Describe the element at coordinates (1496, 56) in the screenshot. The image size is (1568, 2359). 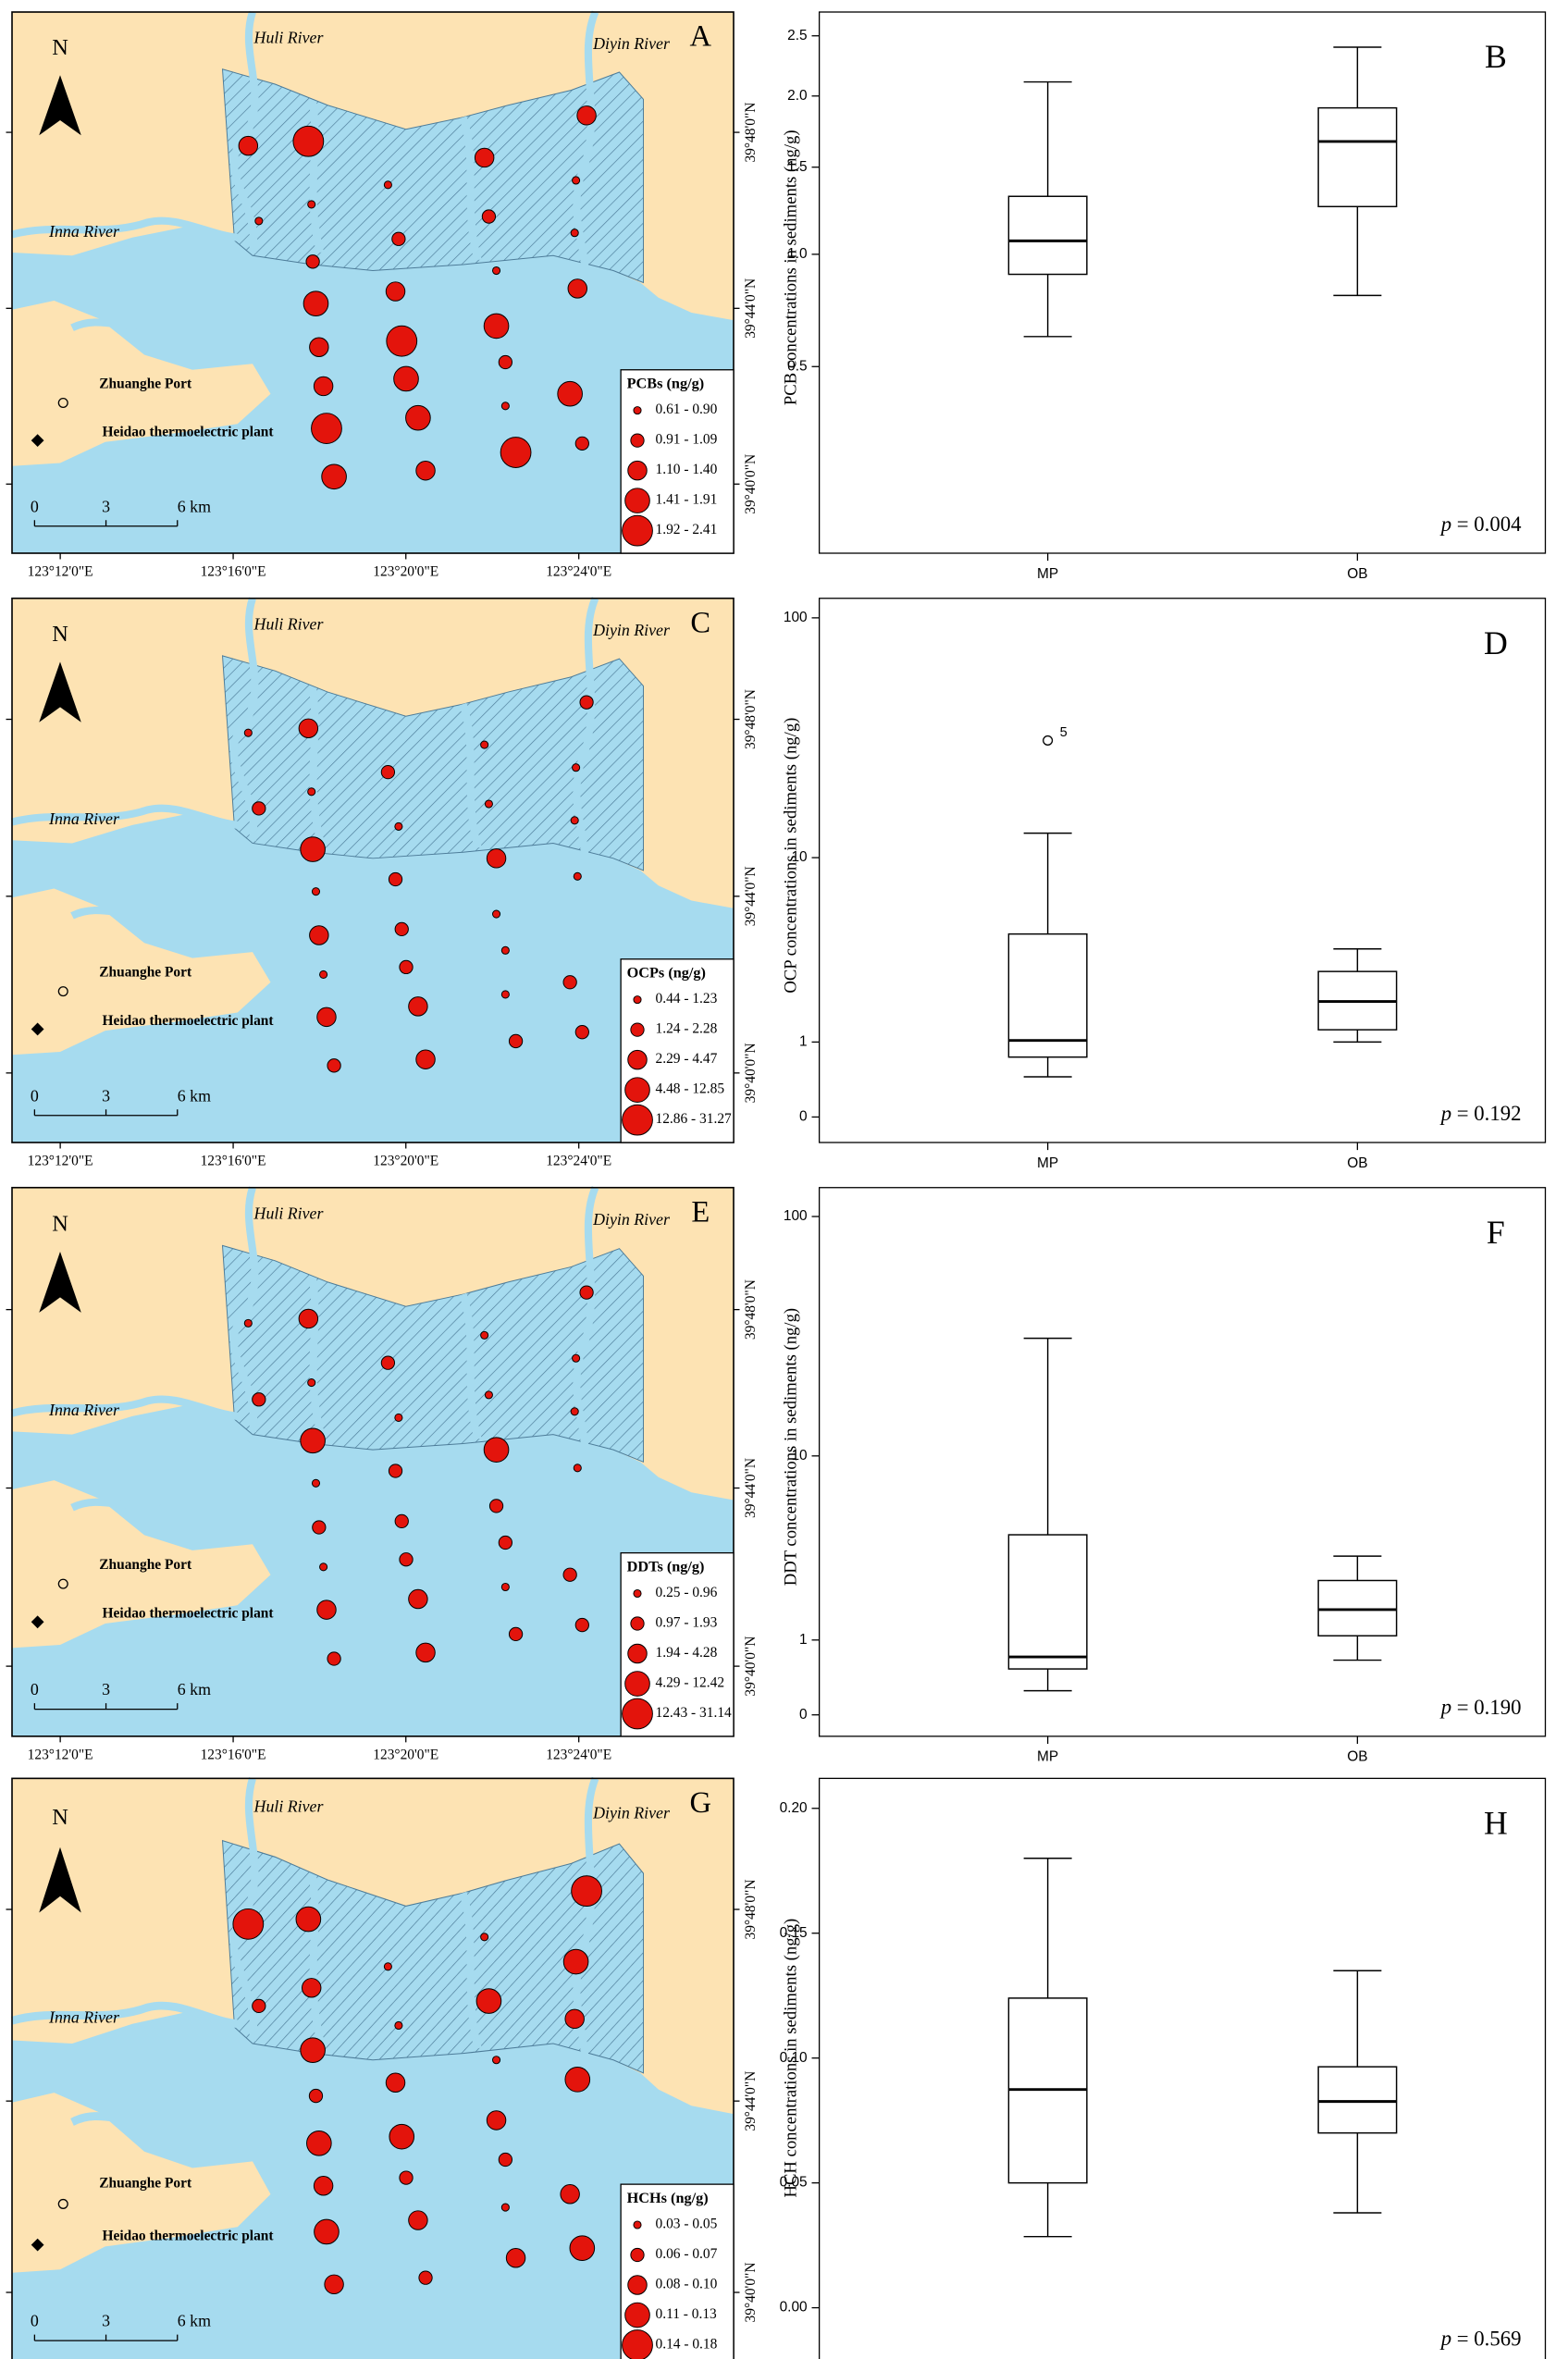
I see `panel-letter: B` at that location.